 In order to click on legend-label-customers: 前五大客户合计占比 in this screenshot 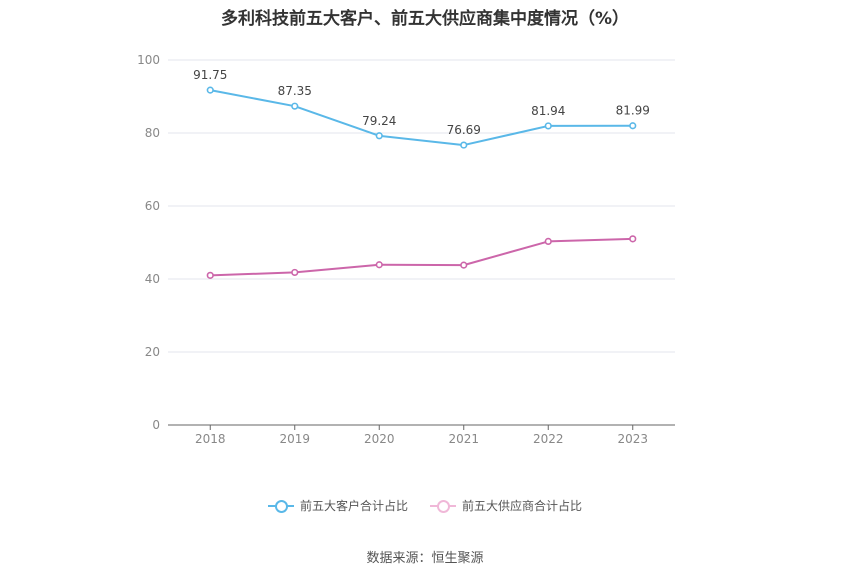, I will do `click(353, 506)`.